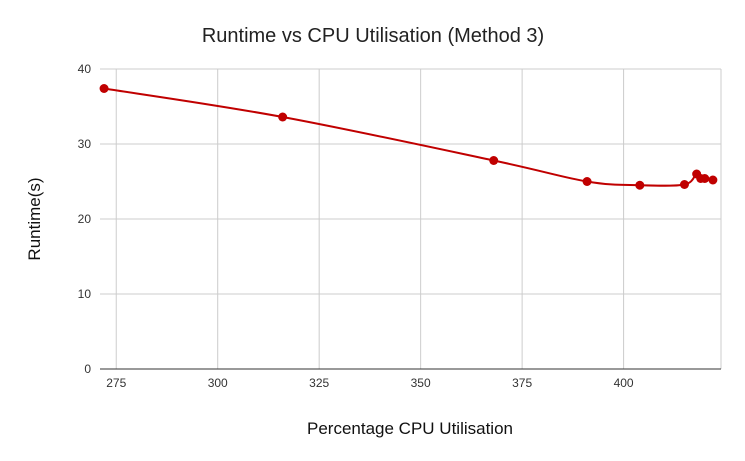 This screenshot has width=745, height=461. Describe the element at coordinates (319, 383) in the screenshot. I see `x-tick-label: 325` at that location.